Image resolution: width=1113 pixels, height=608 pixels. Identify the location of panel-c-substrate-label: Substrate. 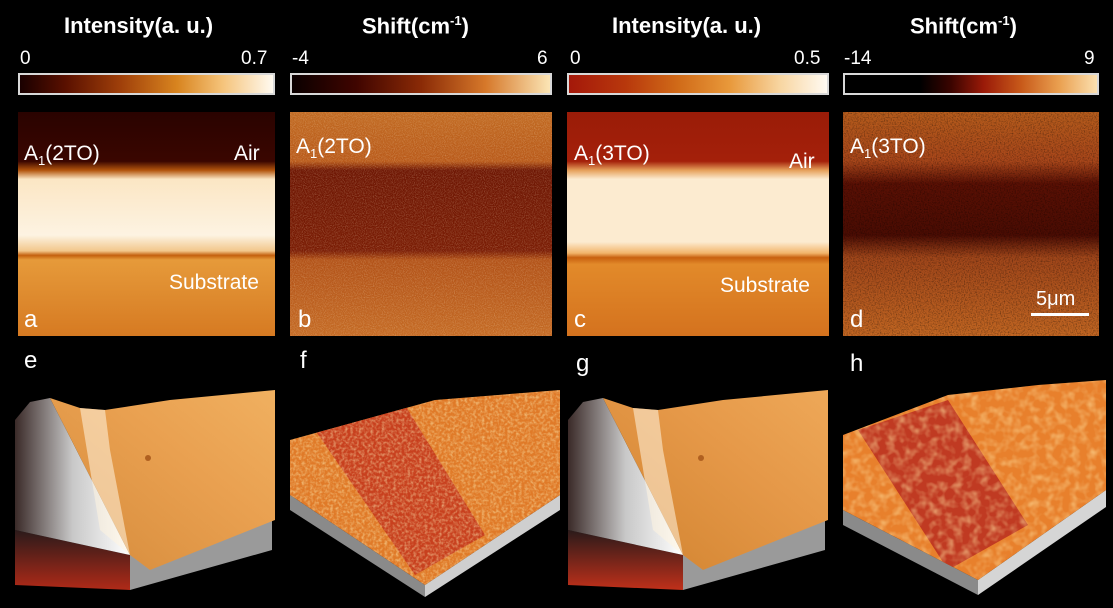
(765, 285).